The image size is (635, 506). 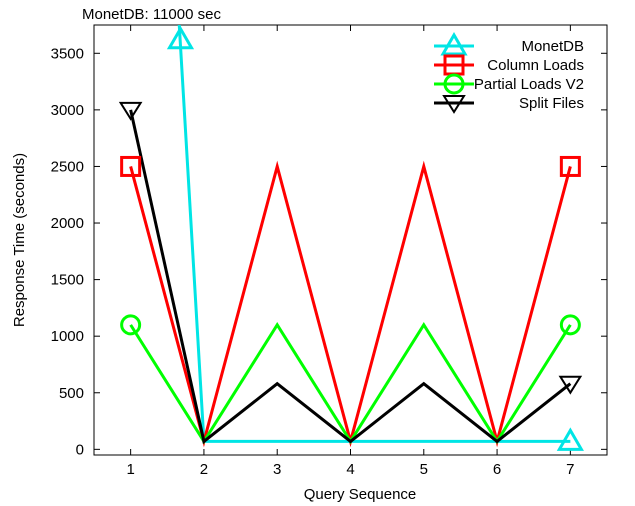 I want to click on annotation-monetdb: MonetDB: 11000 sec, so click(x=151, y=14).